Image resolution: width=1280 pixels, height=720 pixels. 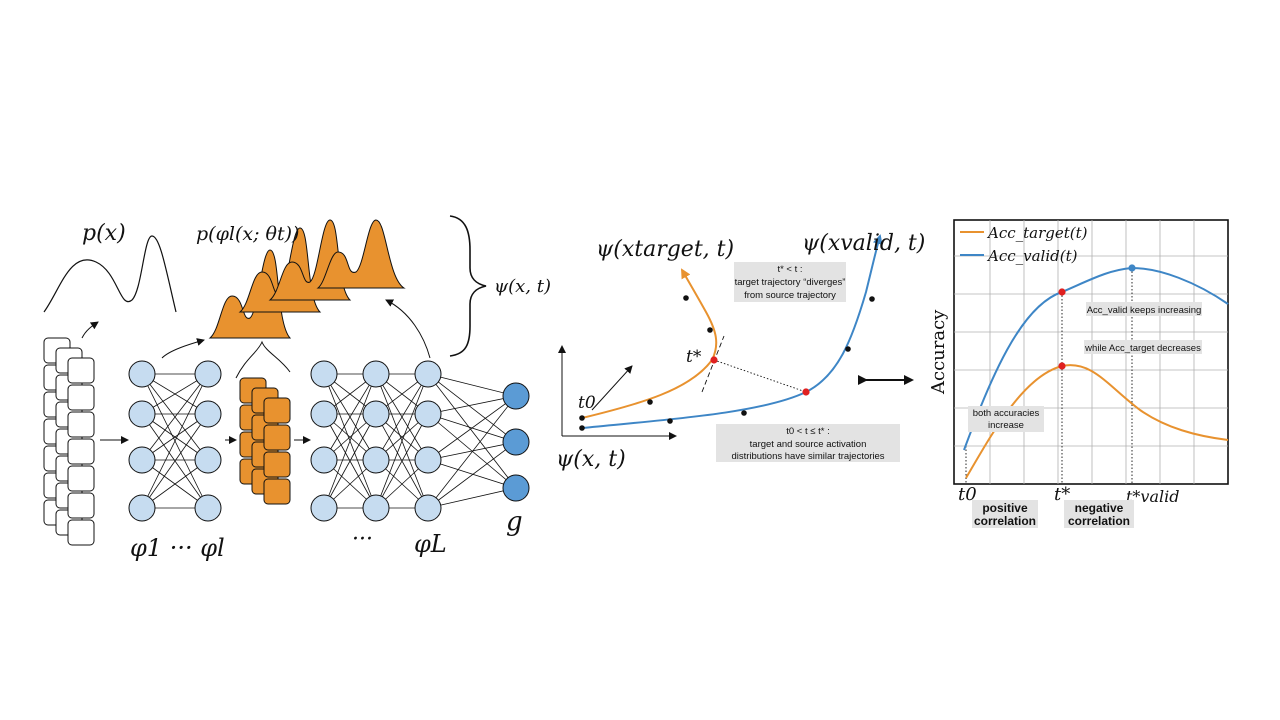 I want to click on svg-text: positive, so click(x=1005, y=508).